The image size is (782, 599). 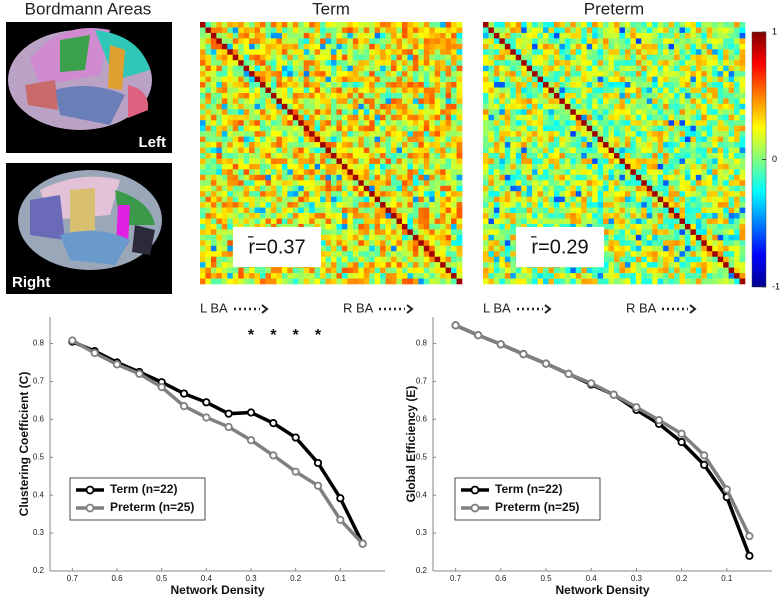 I want to click on y-tick-label: 0.4, so click(x=39, y=494).